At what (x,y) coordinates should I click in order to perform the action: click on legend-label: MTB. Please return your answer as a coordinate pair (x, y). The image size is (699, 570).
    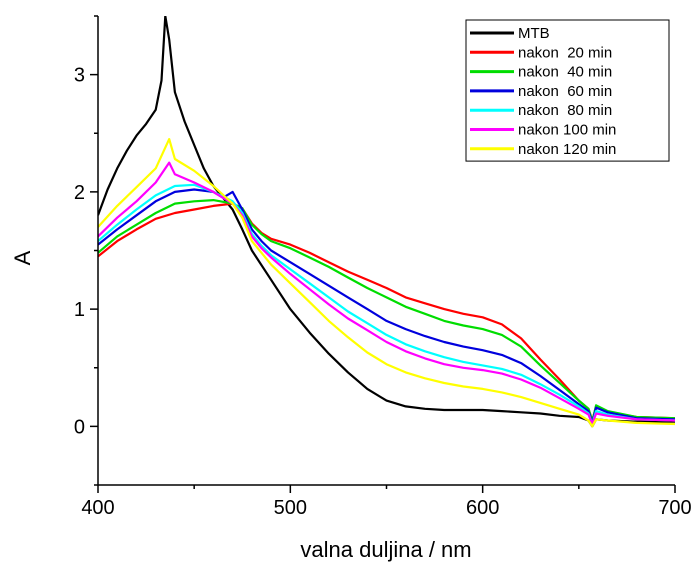
    Looking at the image, I should click on (534, 33).